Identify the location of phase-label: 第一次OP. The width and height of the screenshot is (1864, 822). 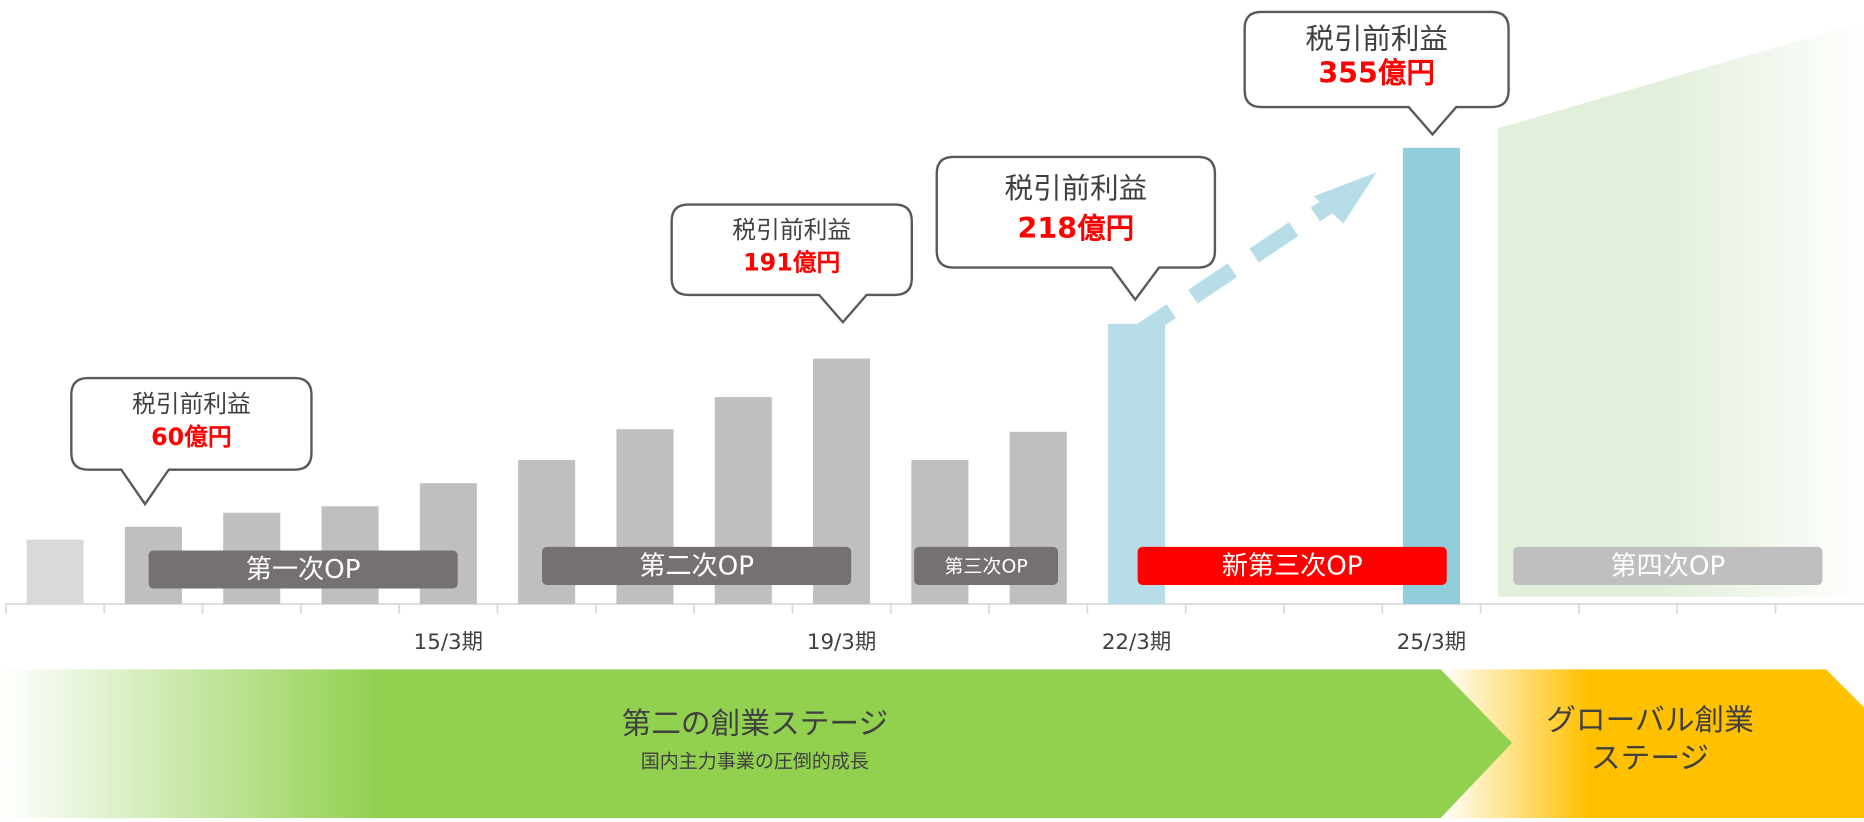
(303, 570).